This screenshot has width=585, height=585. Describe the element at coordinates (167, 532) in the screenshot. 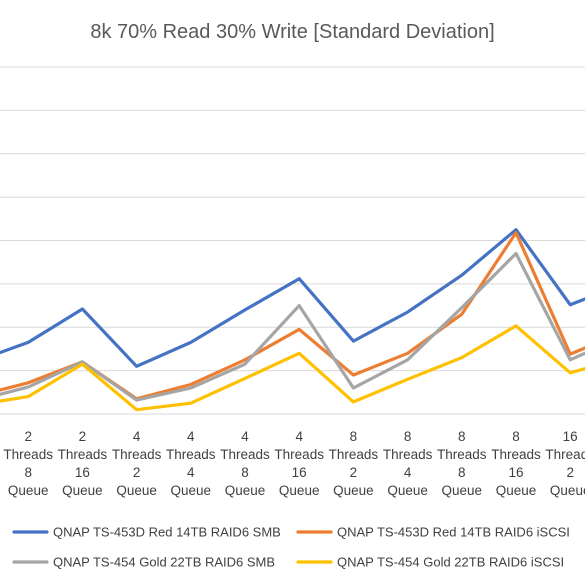

I see `legend-label: QNAP TS-453D Red 14TB RAID6 SMB` at that location.